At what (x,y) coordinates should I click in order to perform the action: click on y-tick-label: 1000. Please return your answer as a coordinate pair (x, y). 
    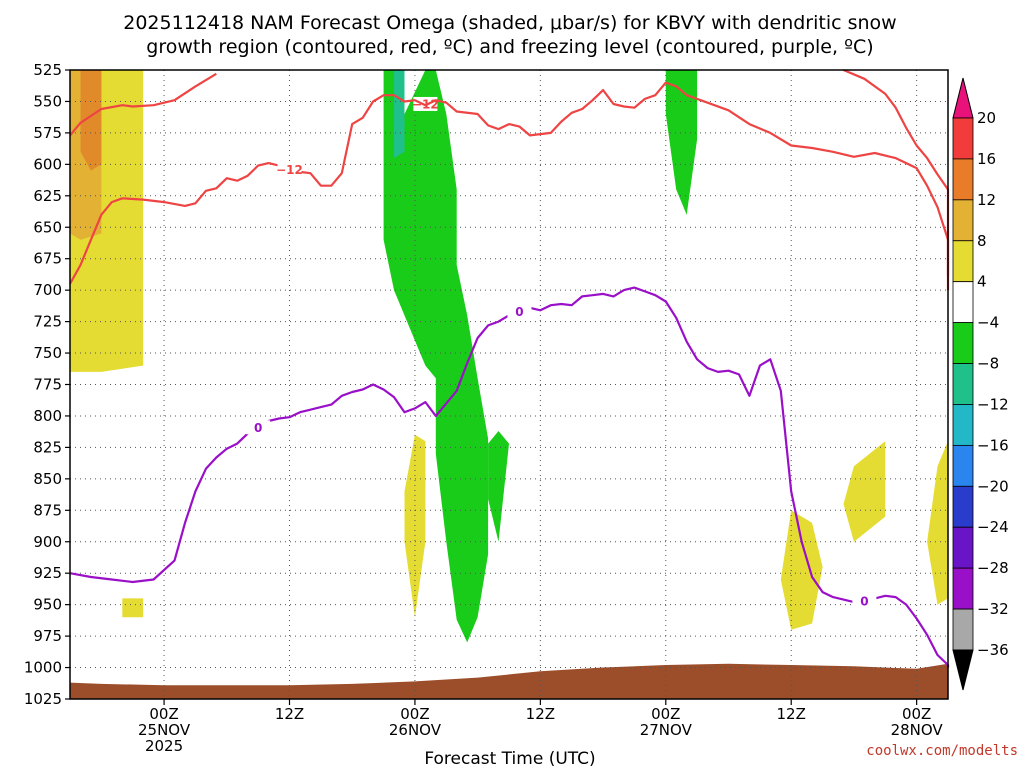
    Looking at the image, I should click on (43, 668).